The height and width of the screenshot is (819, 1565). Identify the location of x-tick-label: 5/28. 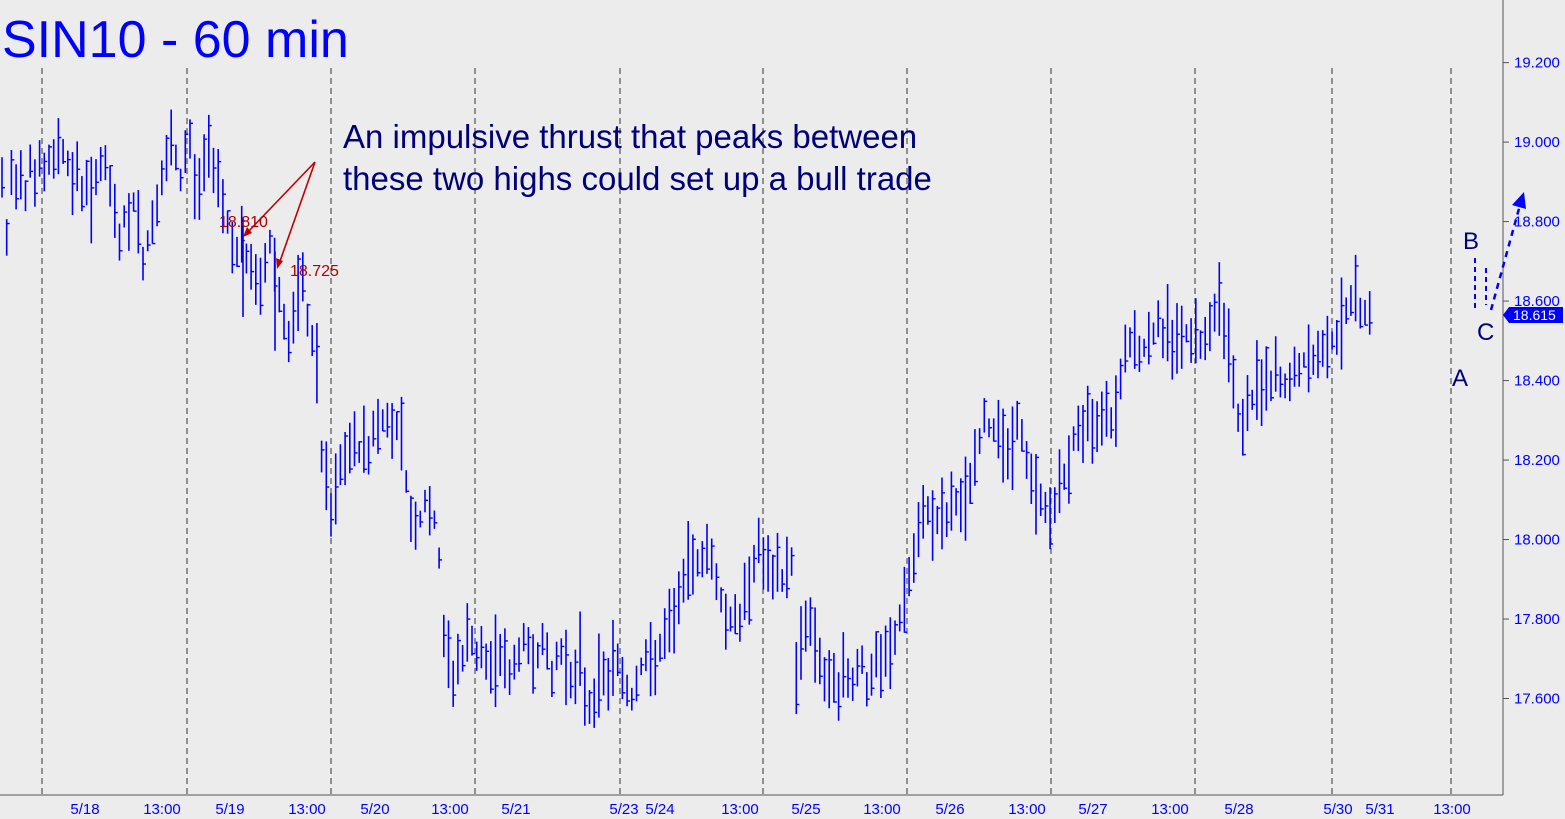
(1238, 809).